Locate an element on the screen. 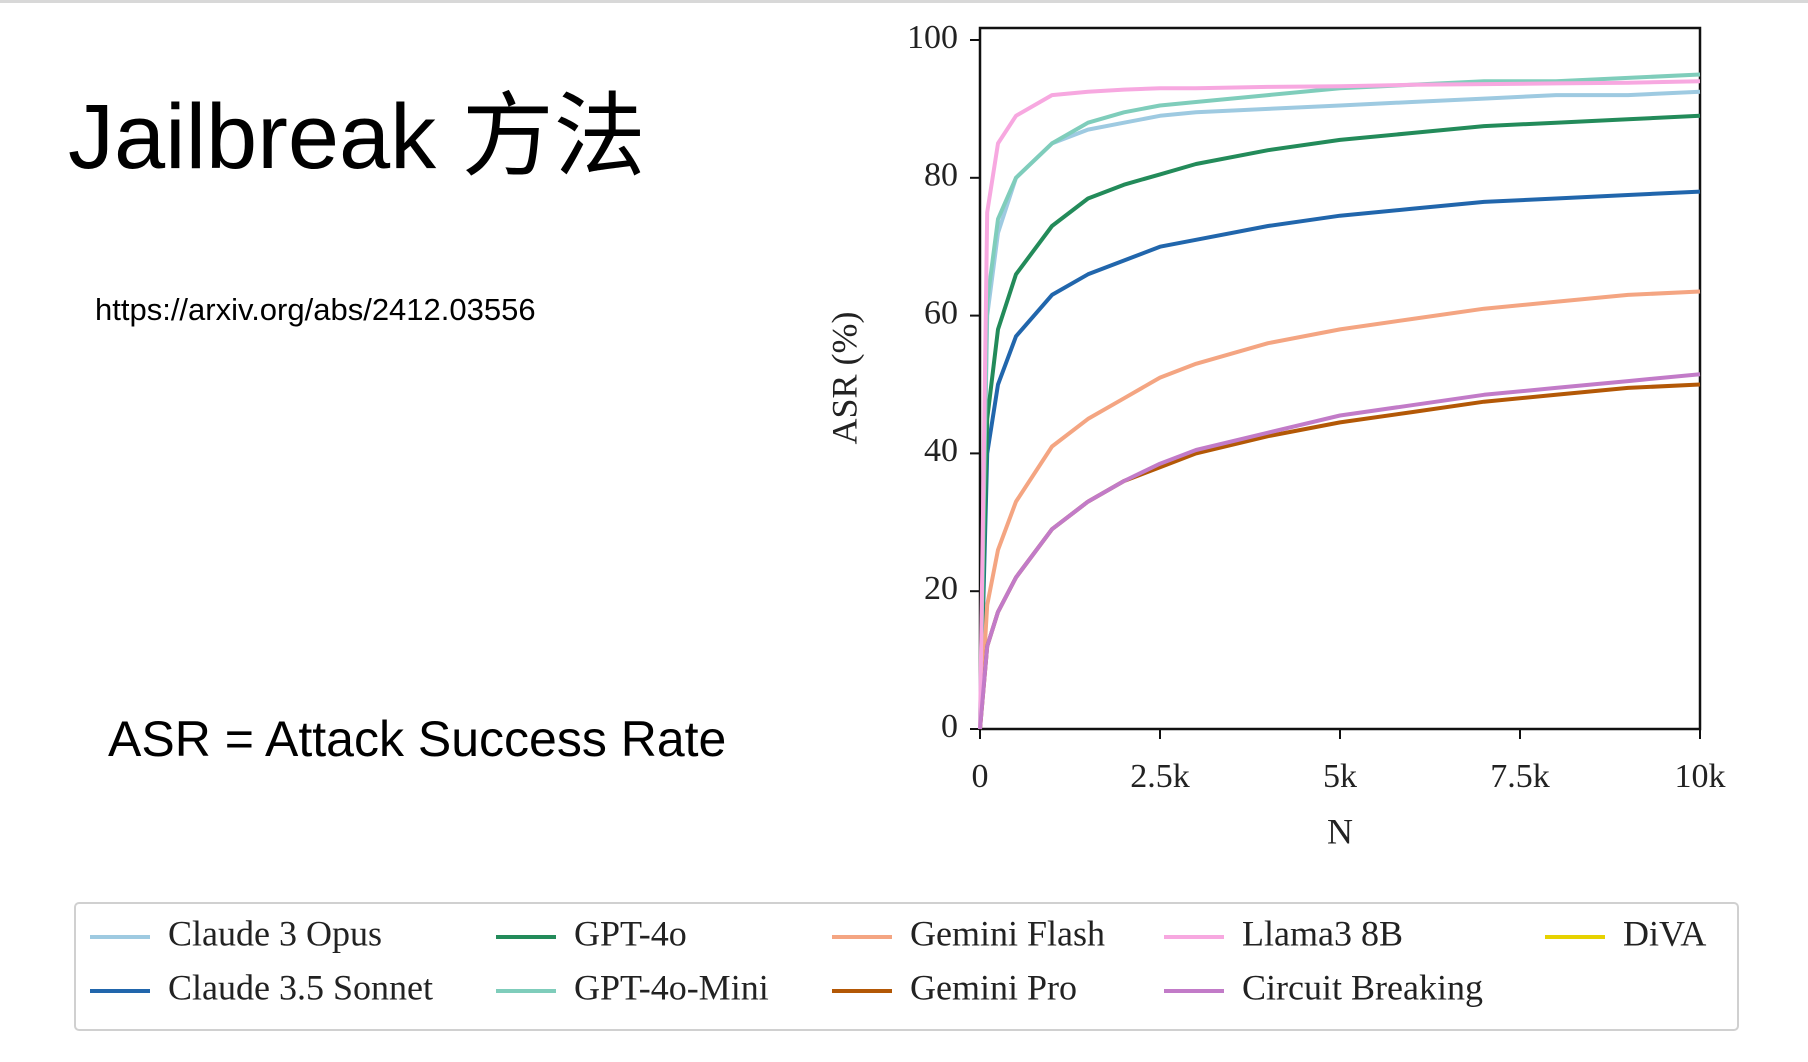  x-tick-label: 2.5k is located at coordinates (1160, 776).